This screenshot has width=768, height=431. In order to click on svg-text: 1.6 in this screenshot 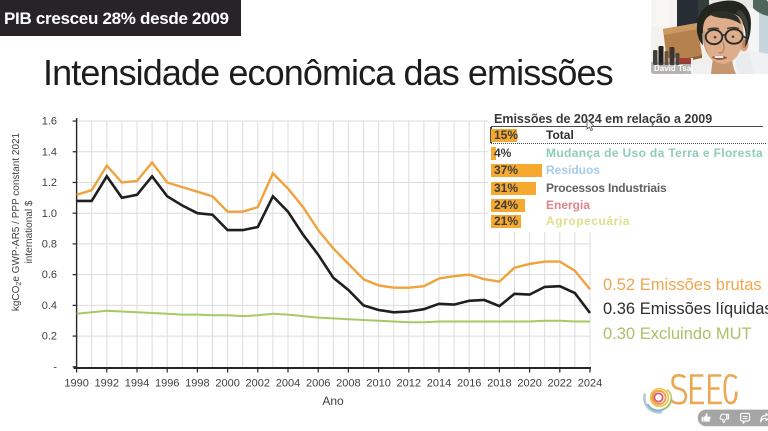, I will do `click(49, 122)`.